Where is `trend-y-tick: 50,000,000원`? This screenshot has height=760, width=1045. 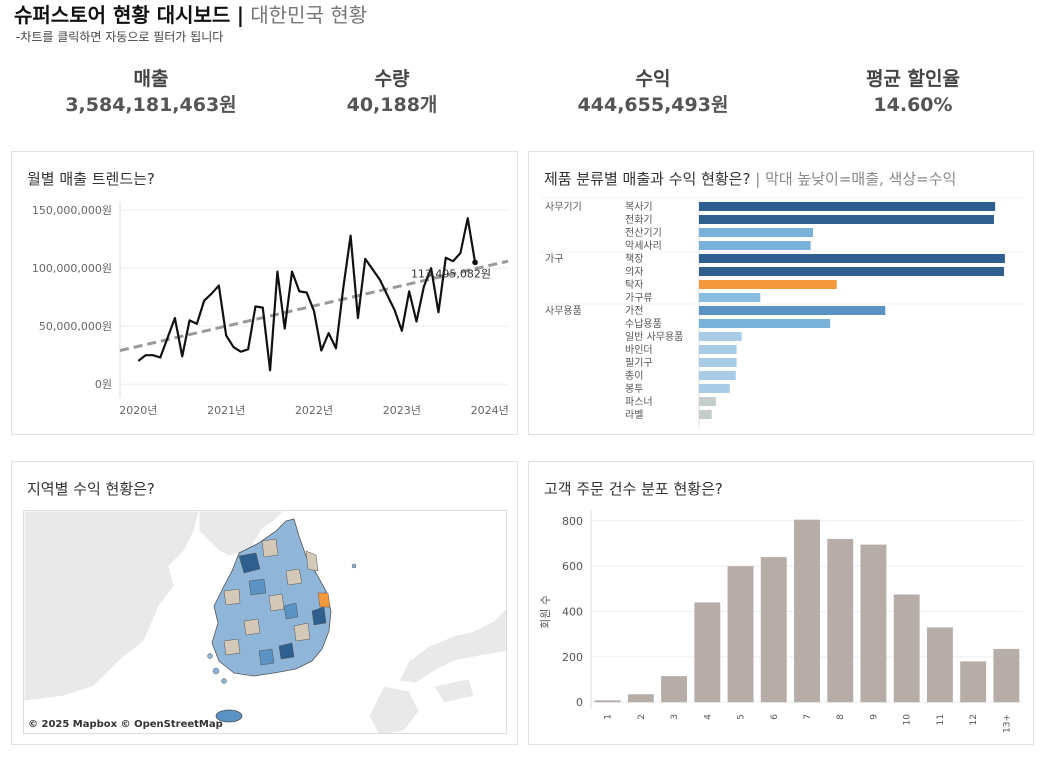 trend-y-tick: 50,000,000원 is located at coordinates (75, 326).